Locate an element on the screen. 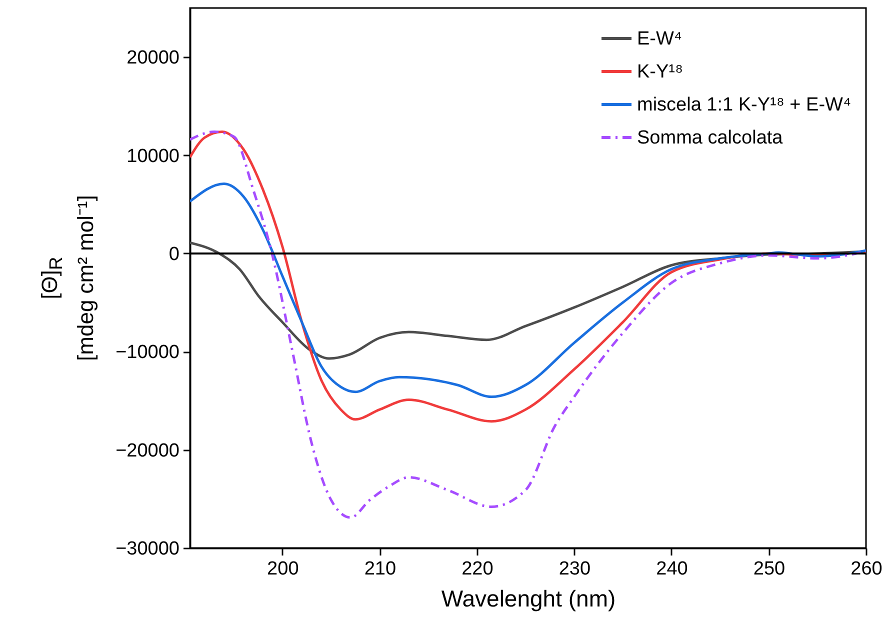  x-tick-label: 230 is located at coordinates (574, 569).